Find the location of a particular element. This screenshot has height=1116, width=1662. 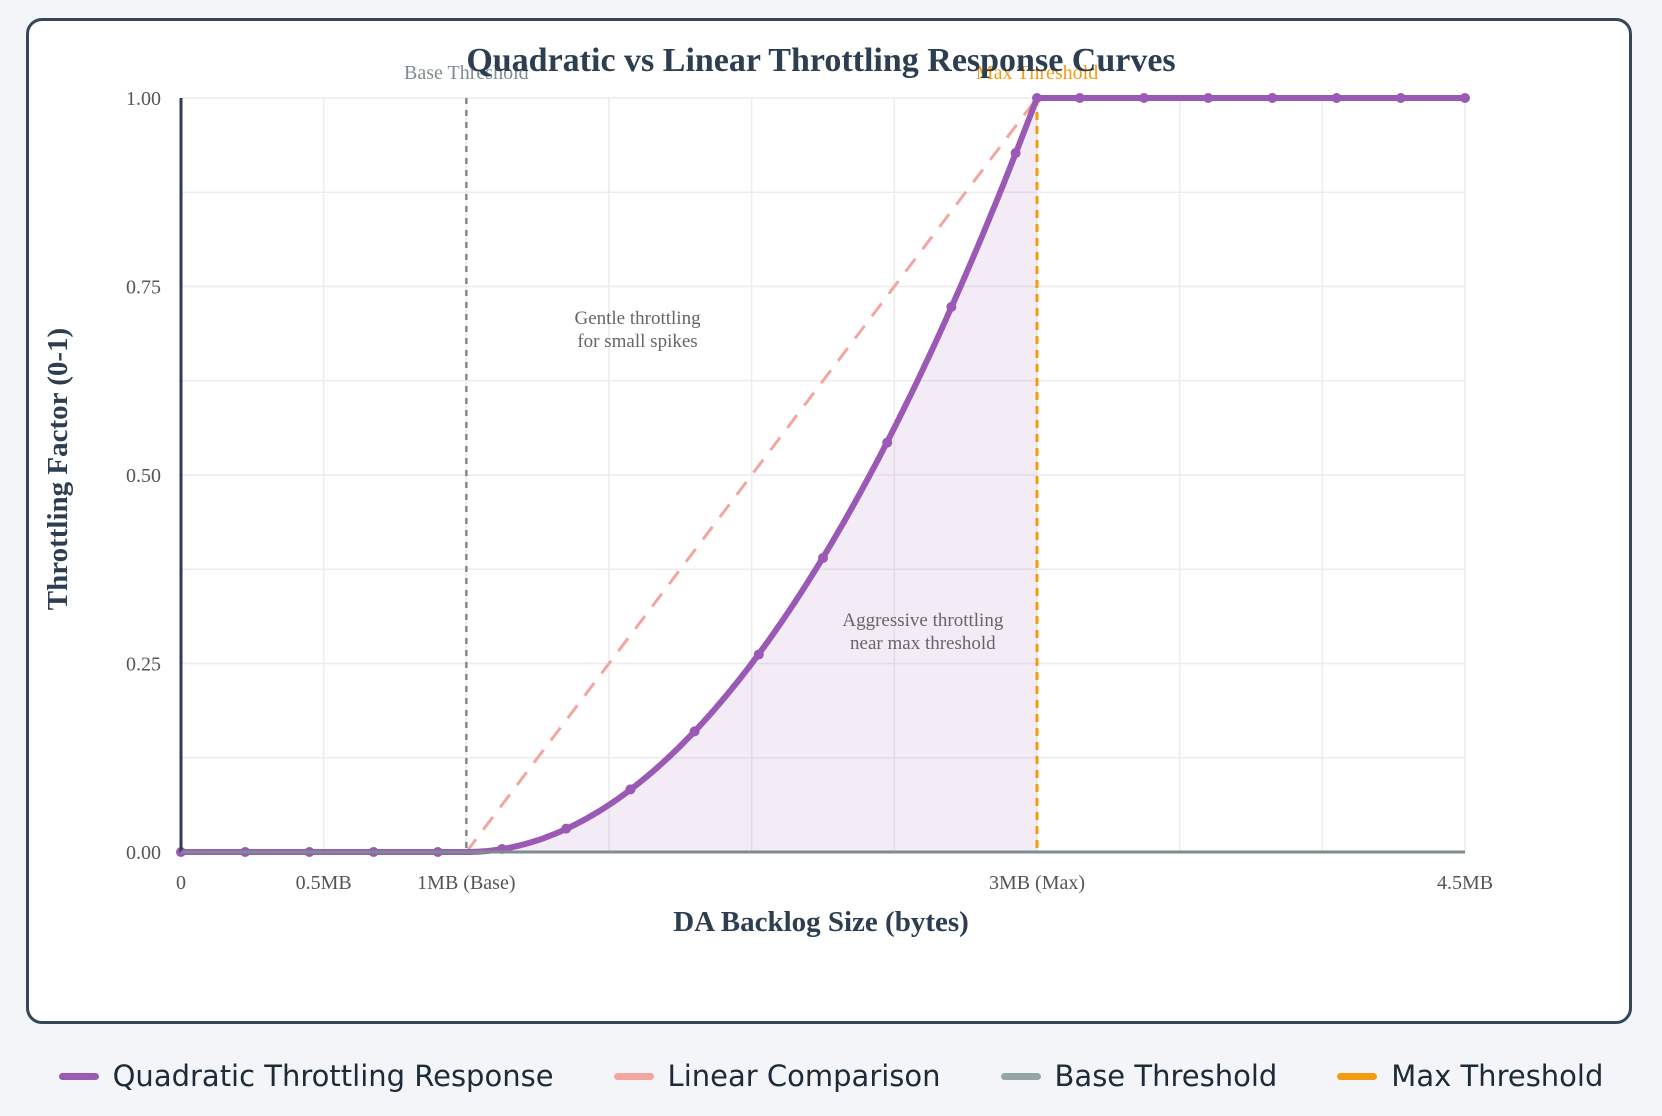

legend-item: Linear Comparison is located at coordinates (777, 1076).